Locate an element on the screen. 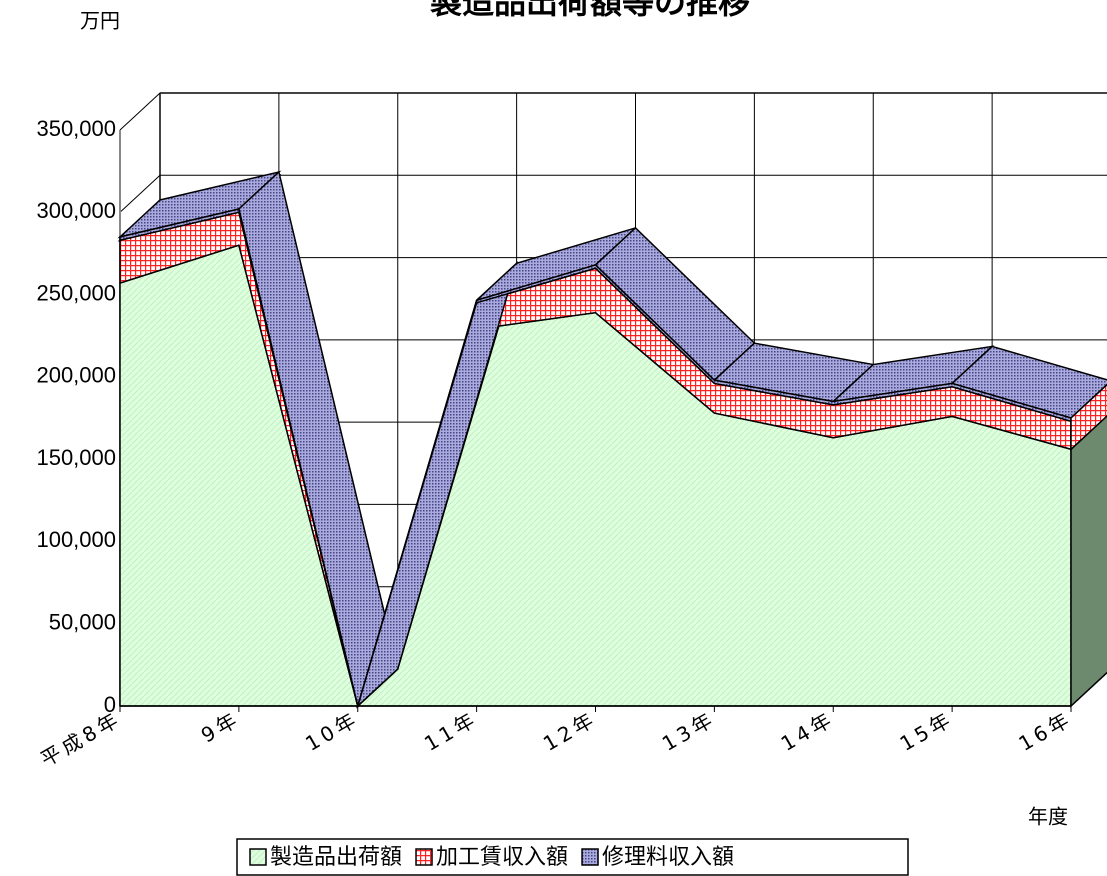 This screenshot has width=1107, height=876. x-tick-label: 14年 is located at coordinates (808, 731).